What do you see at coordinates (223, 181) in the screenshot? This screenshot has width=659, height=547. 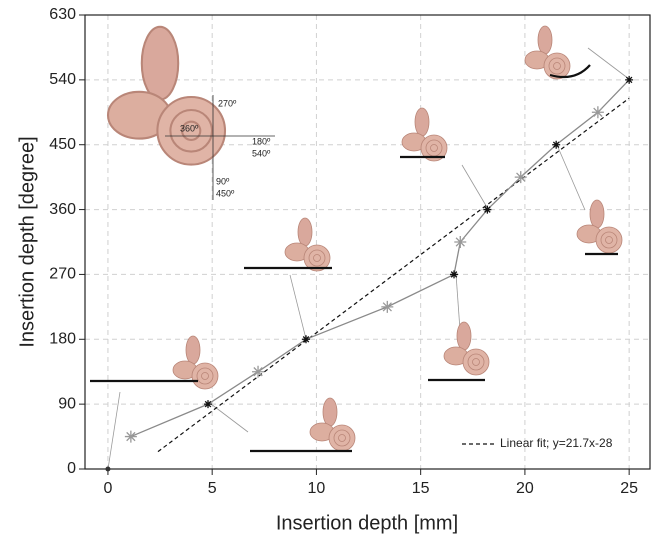 I see `inset-label: 90º` at bounding box center [223, 181].